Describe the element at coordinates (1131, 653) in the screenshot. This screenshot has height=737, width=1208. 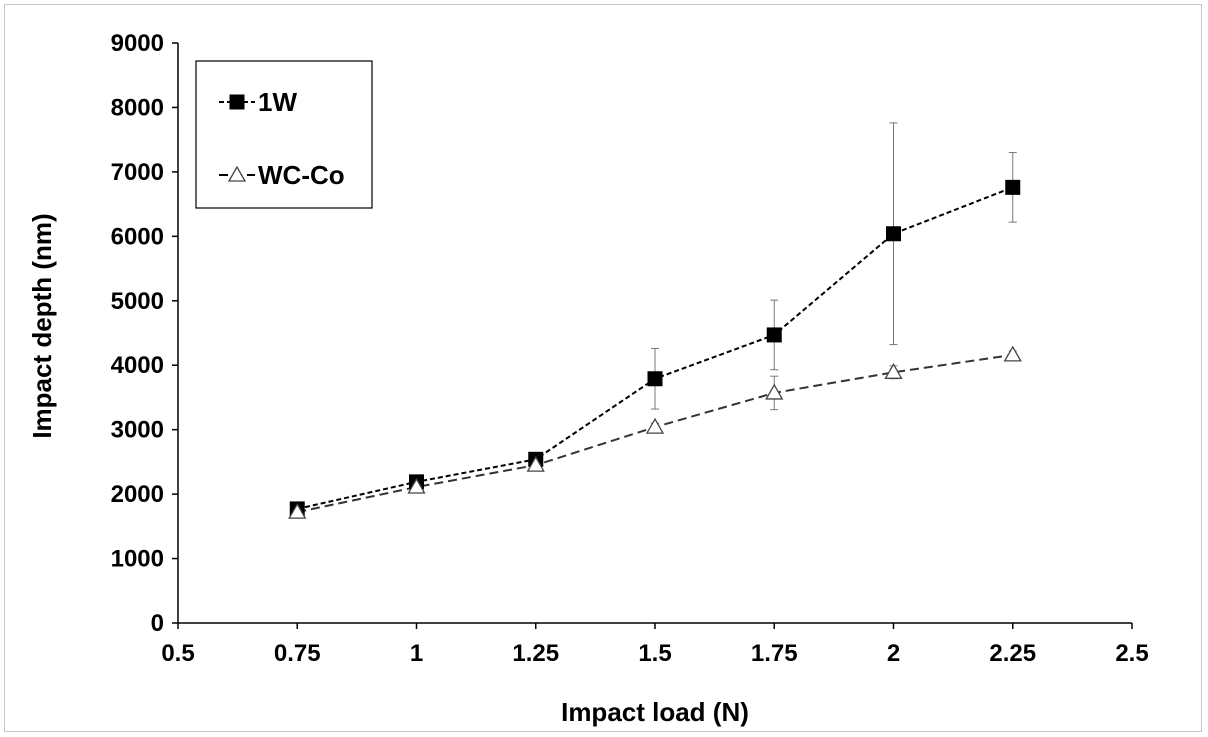
I see `x-tick-label: 2.5` at that location.